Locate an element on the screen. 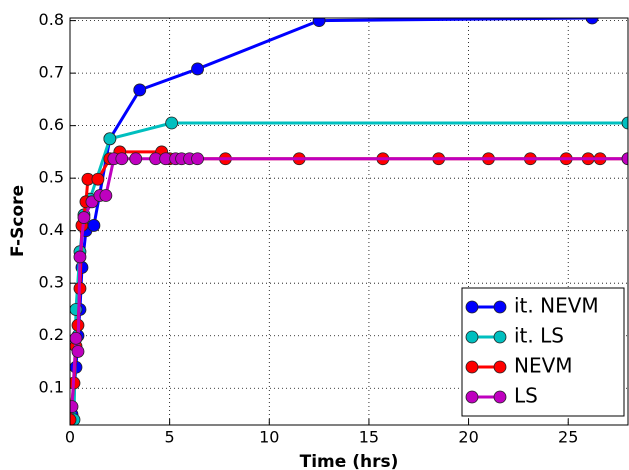  x-tick-label: 0 is located at coordinates (70, 437).